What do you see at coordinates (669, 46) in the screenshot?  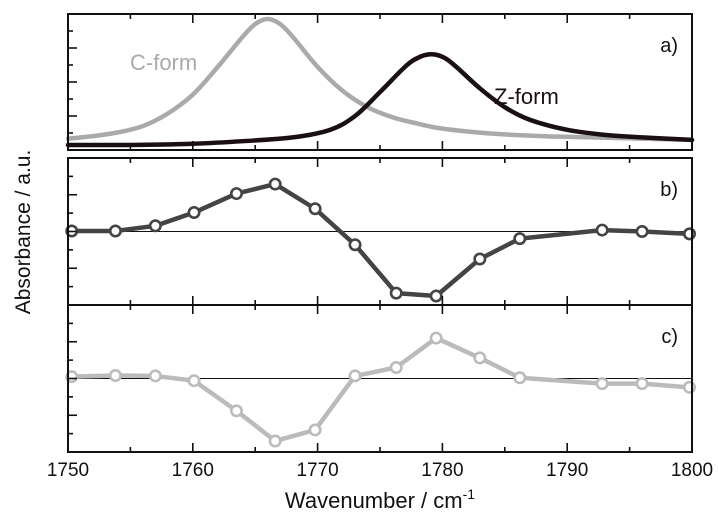 I see `panel-a-label: a)` at bounding box center [669, 46].